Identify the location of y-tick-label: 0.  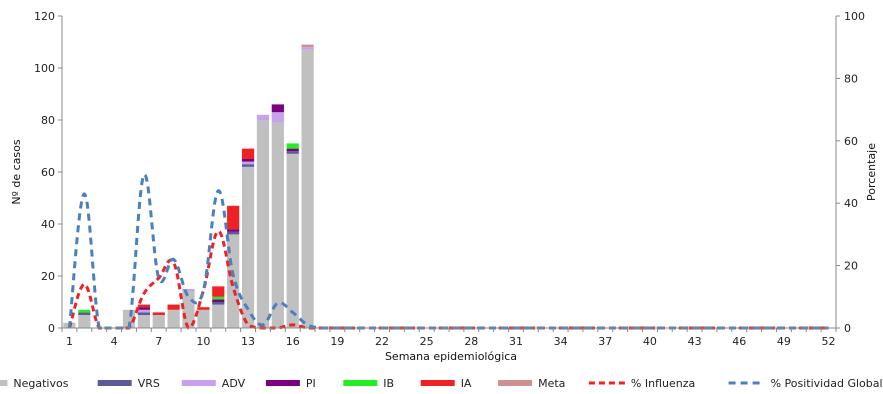
(51, 328).